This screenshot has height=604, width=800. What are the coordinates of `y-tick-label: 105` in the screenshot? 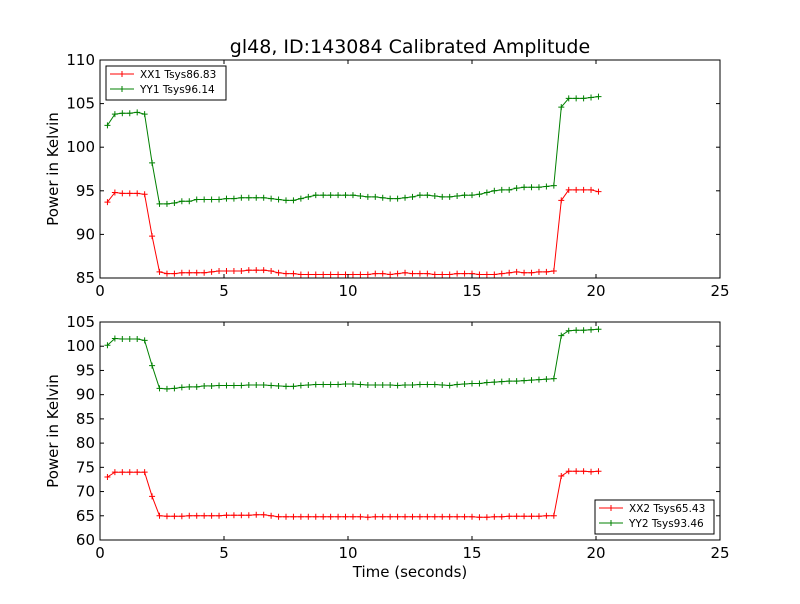 It's located at (80, 322).